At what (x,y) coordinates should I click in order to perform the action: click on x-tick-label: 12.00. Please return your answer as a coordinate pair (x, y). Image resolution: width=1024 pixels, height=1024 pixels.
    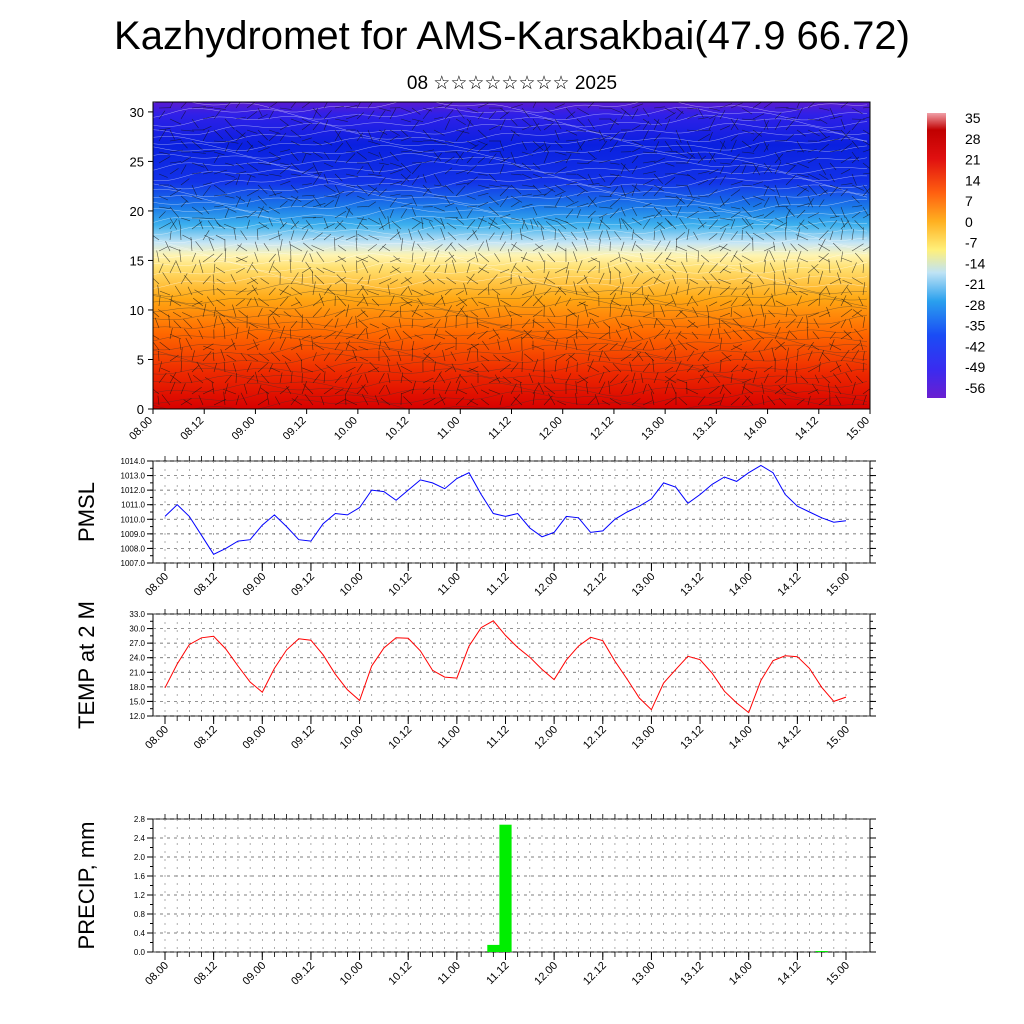
    Looking at the image, I should click on (546, 738).